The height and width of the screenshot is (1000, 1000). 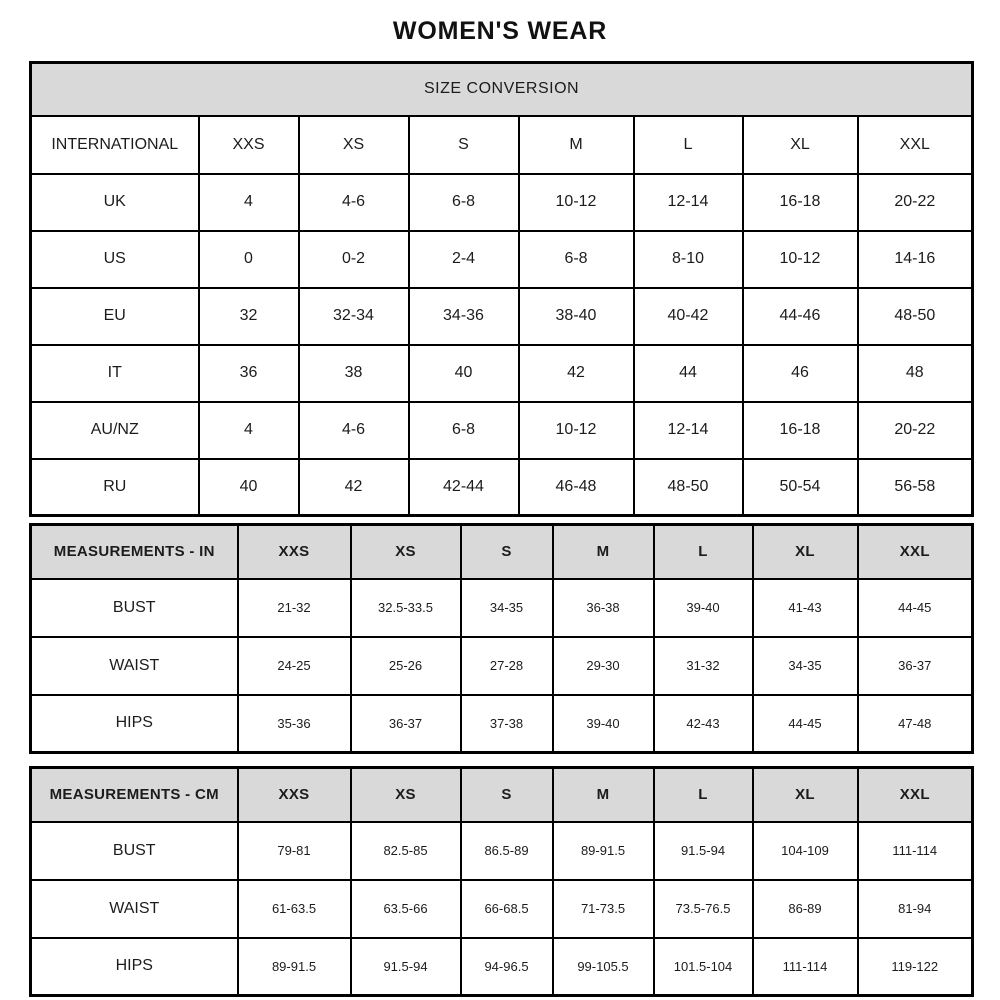 What do you see at coordinates (506, 665) in the screenshot?
I see `value-cell: 27-28` at bounding box center [506, 665].